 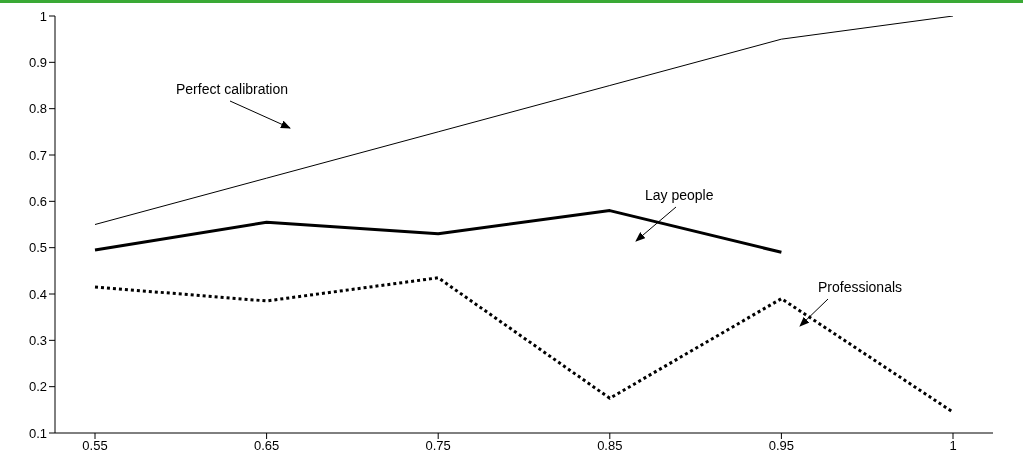 What do you see at coordinates (37, 294) in the screenshot?
I see `y-tick-label: 0.4` at bounding box center [37, 294].